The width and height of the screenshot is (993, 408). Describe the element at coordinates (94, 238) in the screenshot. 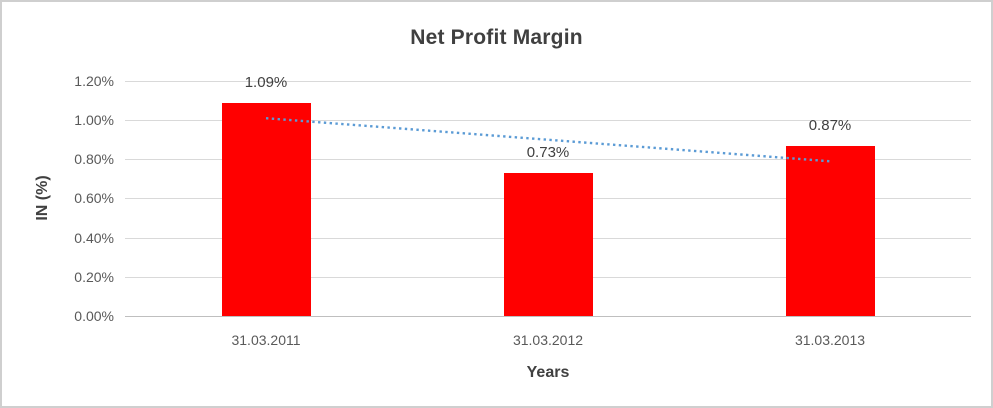

I see `y-tick-label: 0.40%` at that location.